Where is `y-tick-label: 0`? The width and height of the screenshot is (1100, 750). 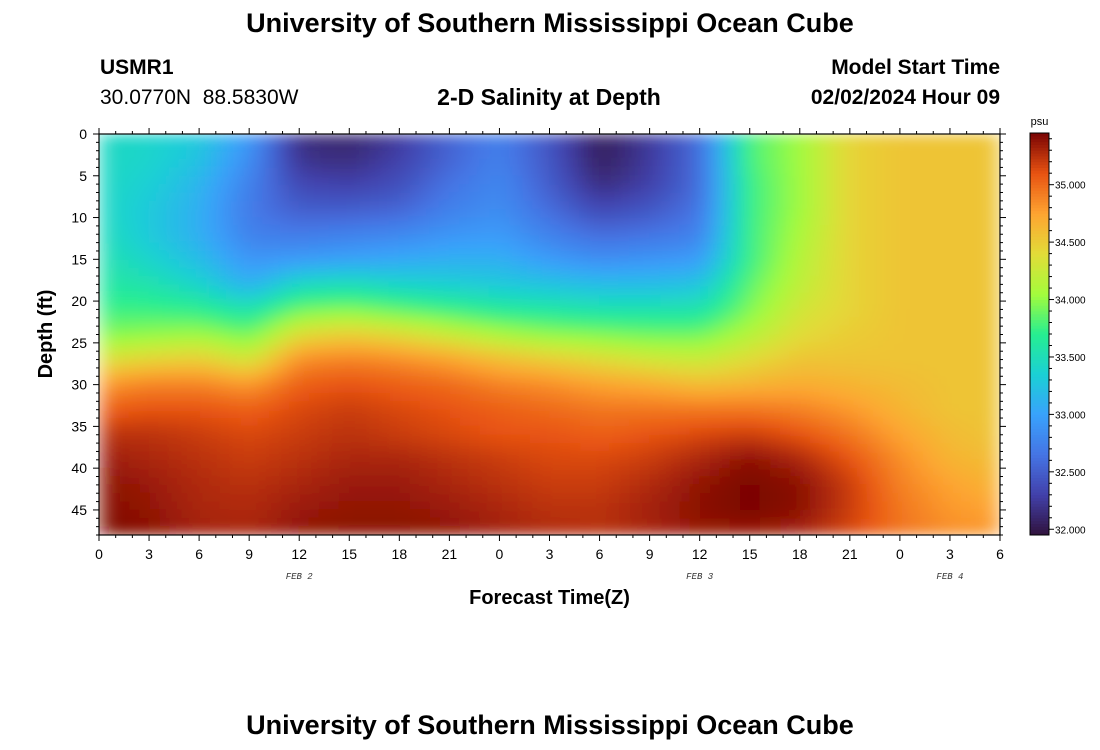 y-tick-label: 0 is located at coordinates (83, 134).